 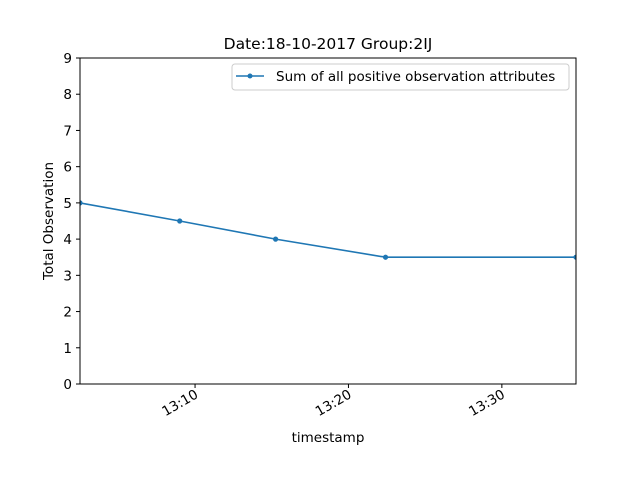 I want to click on x-tick-label: 13:20, so click(x=334, y=403).